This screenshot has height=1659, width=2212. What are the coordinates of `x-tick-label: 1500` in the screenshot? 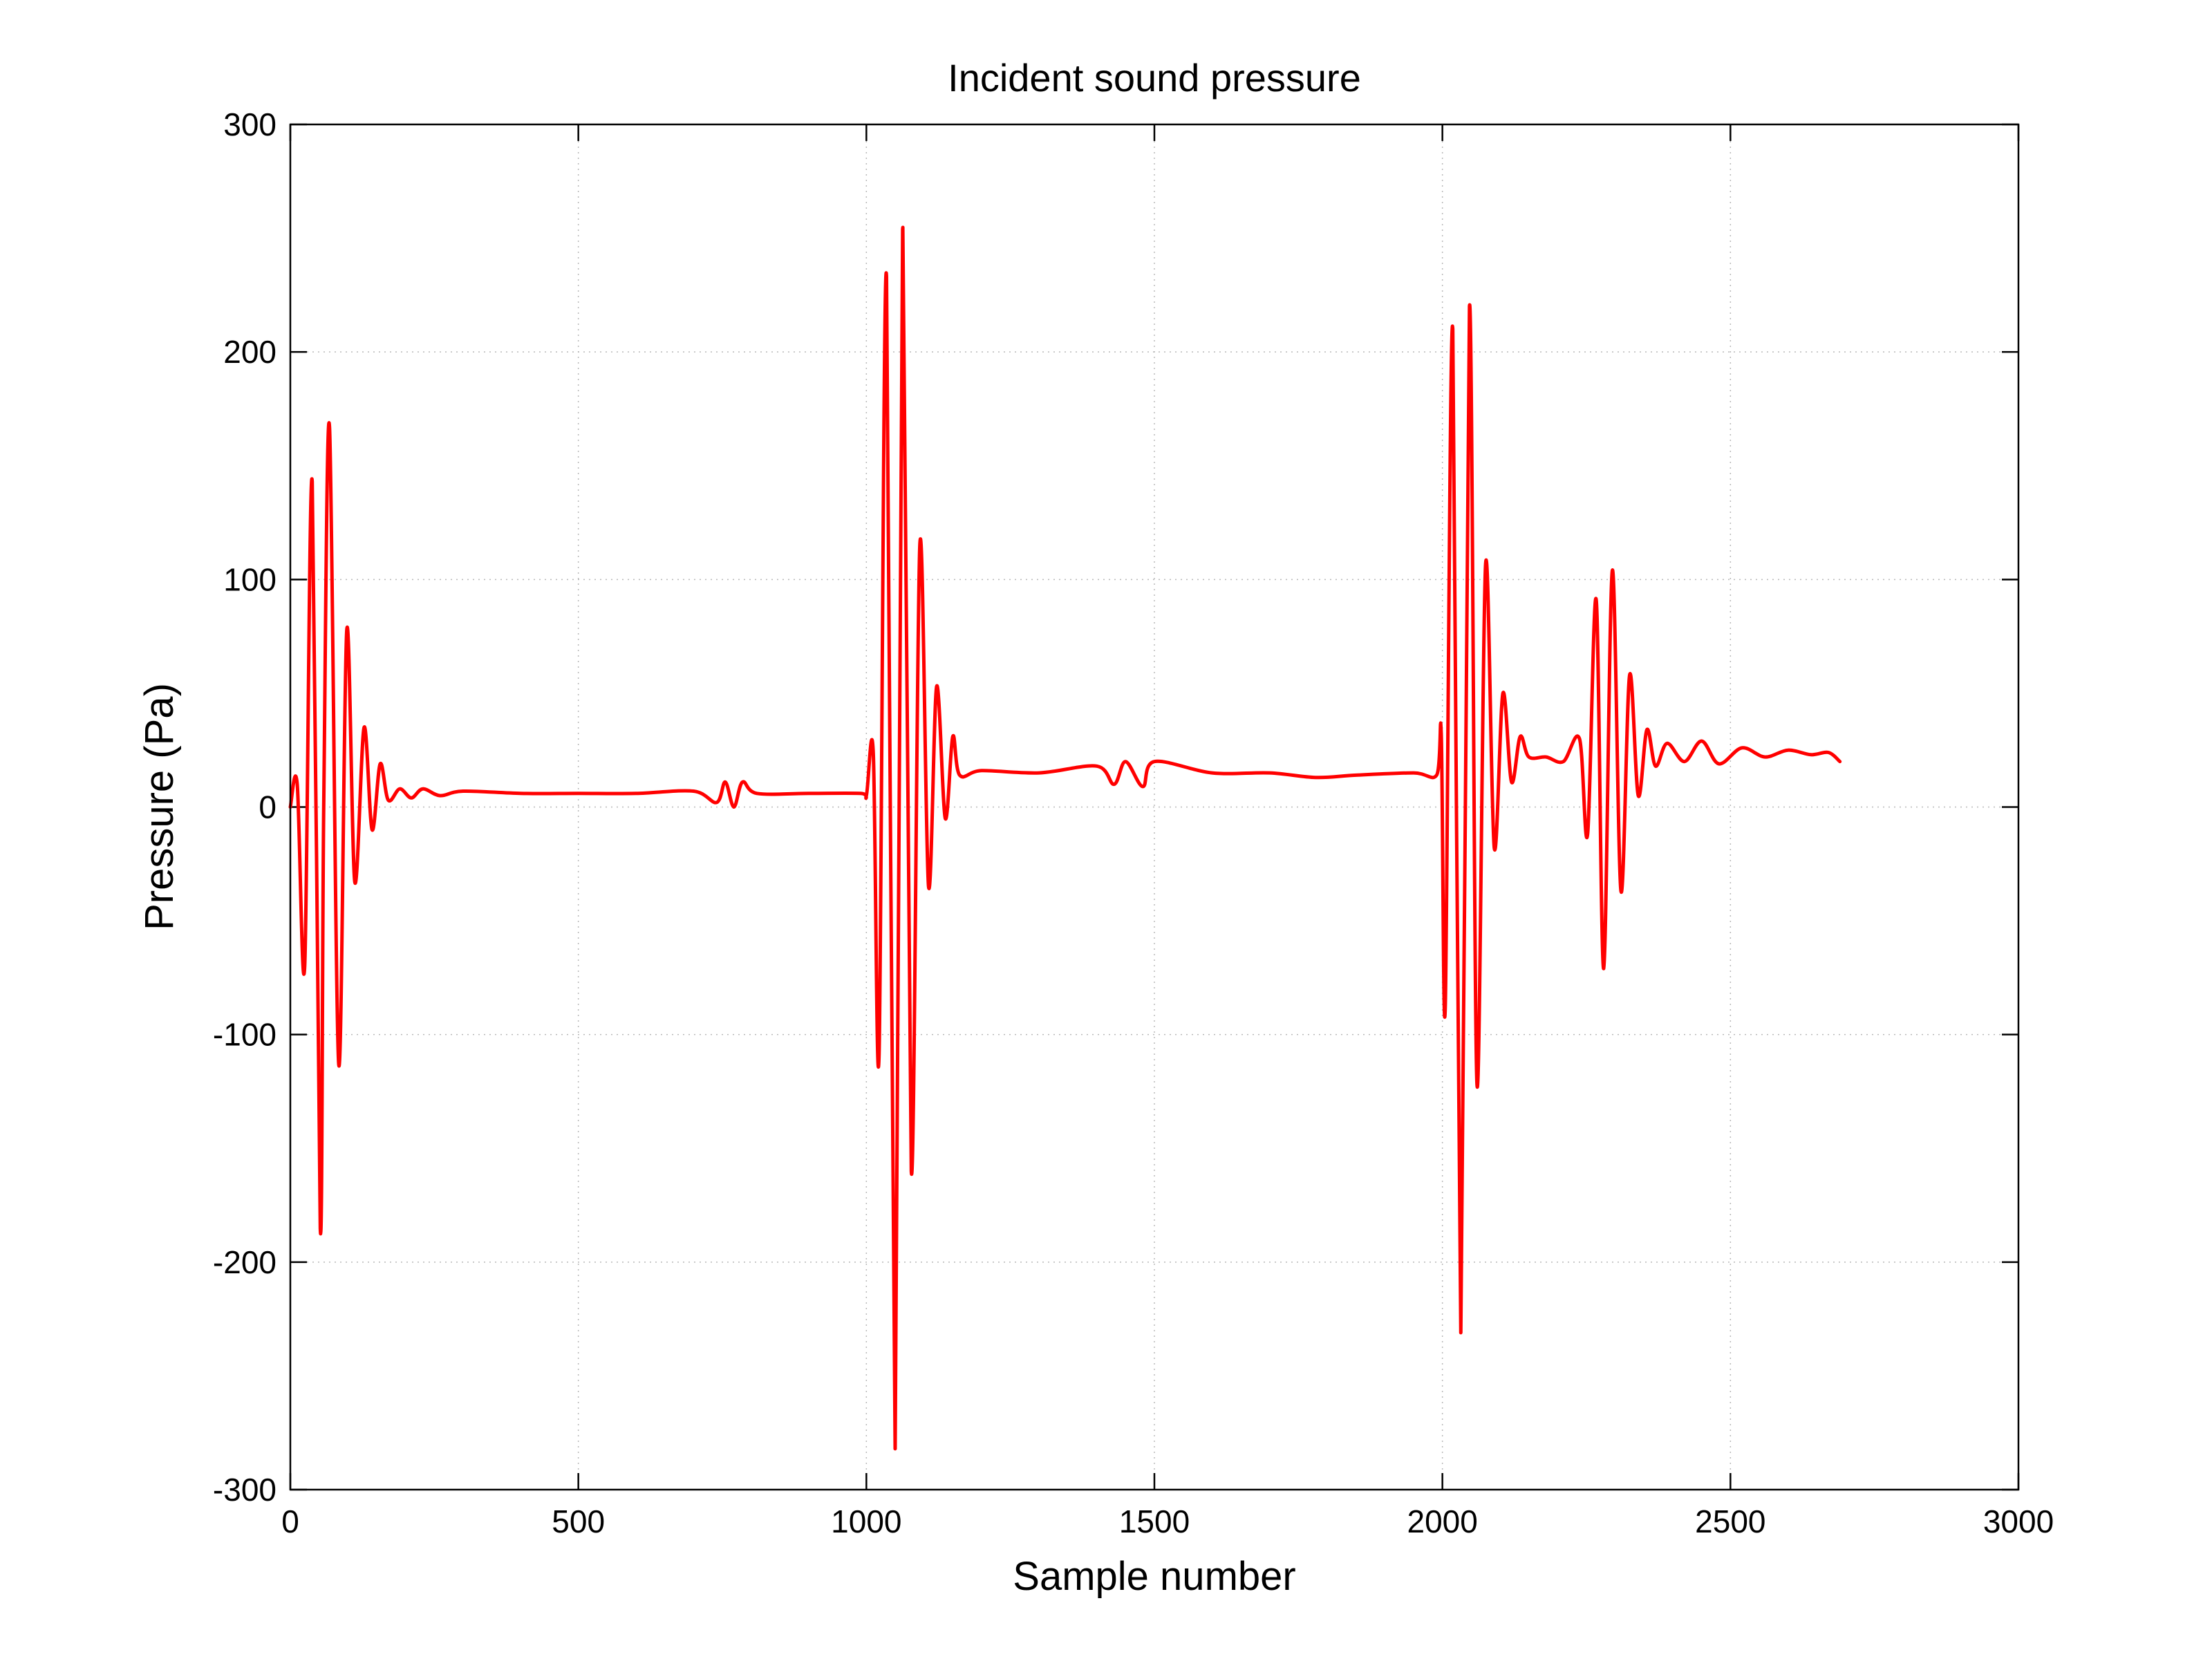 It's located at (1154, 1521).